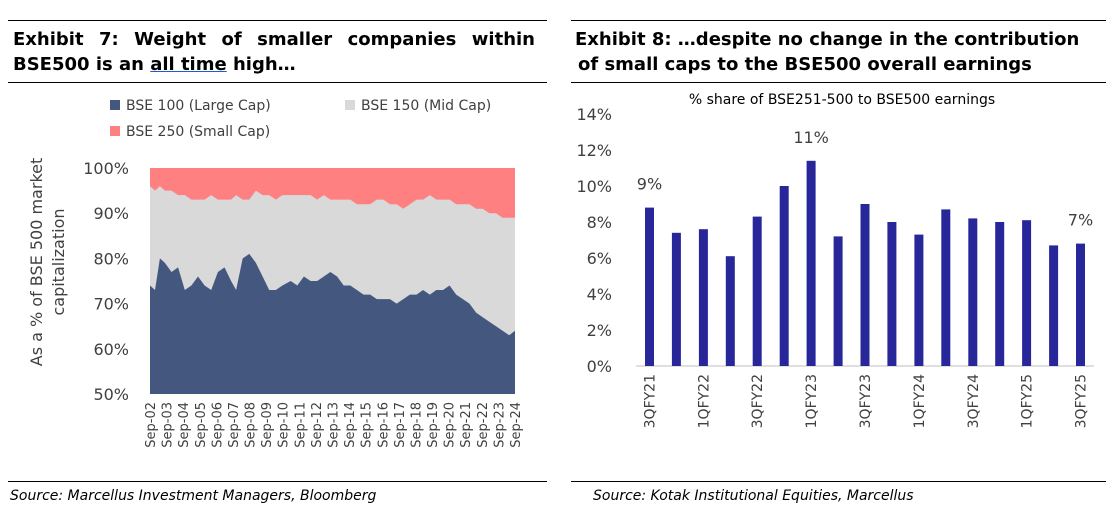  Describe the element at coordinates (82, 64) in the screenshot. I see `exhibit7-title-text-a: BSE500 is an` at that location.